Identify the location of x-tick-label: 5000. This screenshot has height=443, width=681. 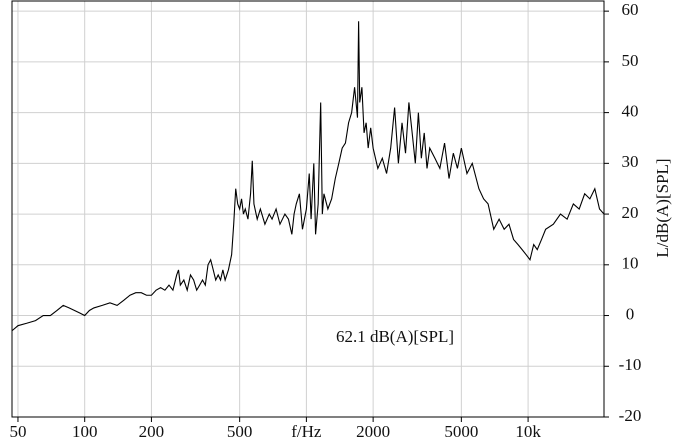
(461, 431).